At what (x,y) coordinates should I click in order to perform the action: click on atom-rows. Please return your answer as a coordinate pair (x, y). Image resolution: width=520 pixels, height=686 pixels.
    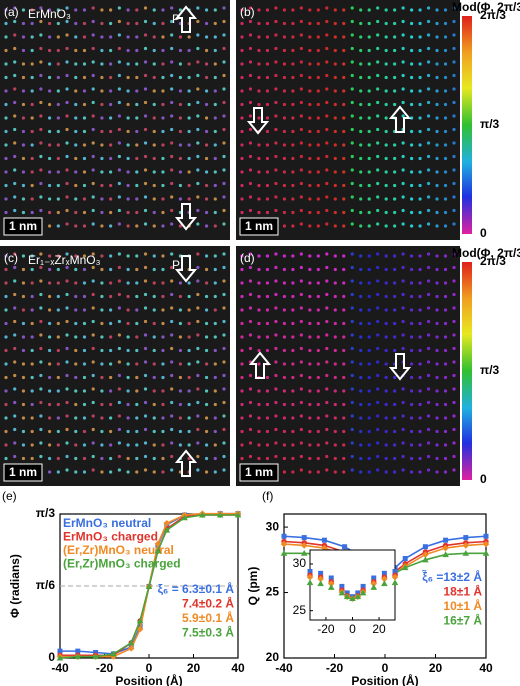
    Looking at the image, I should click on (115, 363).